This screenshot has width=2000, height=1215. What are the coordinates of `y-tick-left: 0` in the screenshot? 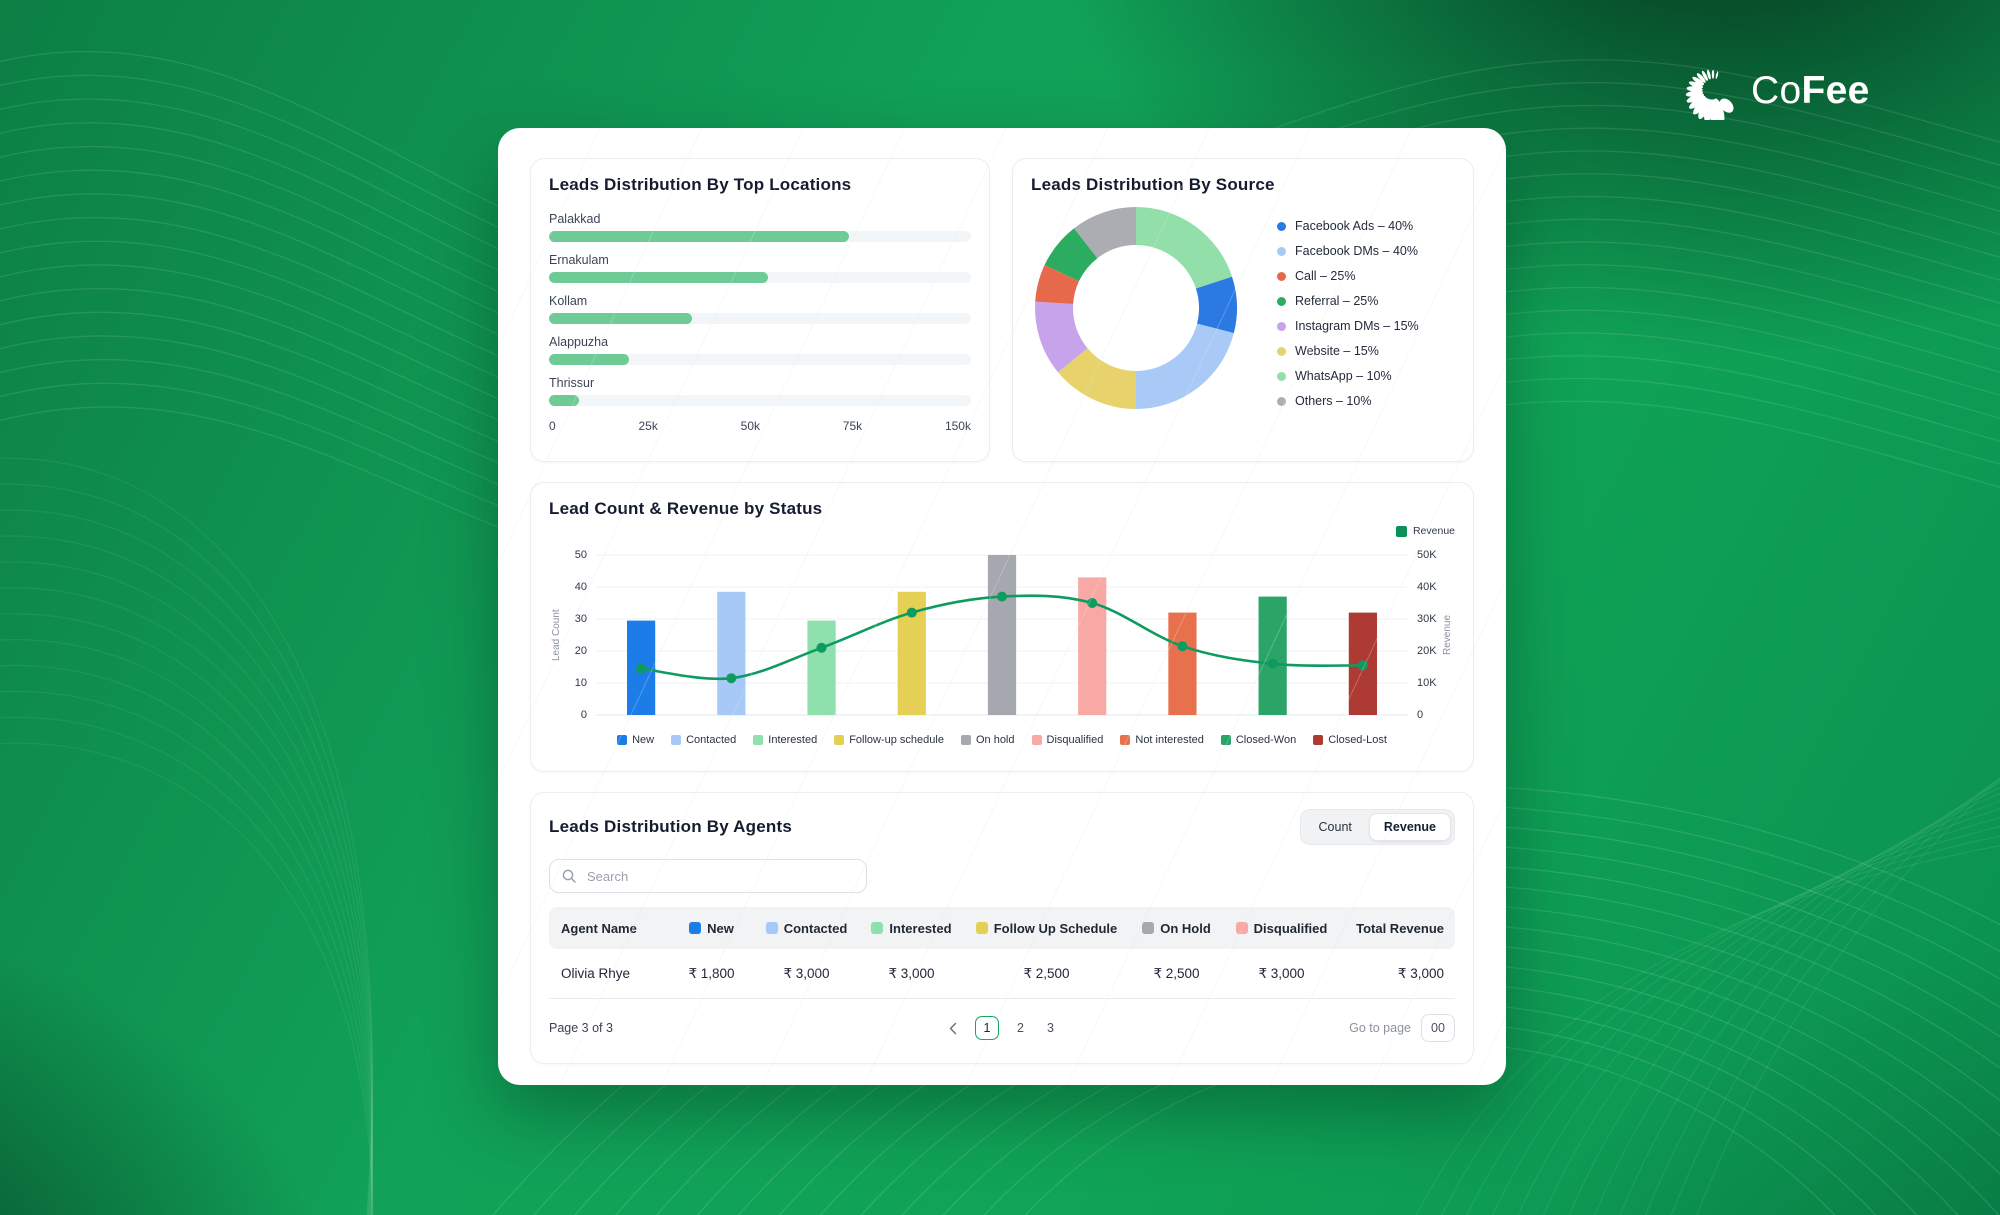 It's located at (583, 715).